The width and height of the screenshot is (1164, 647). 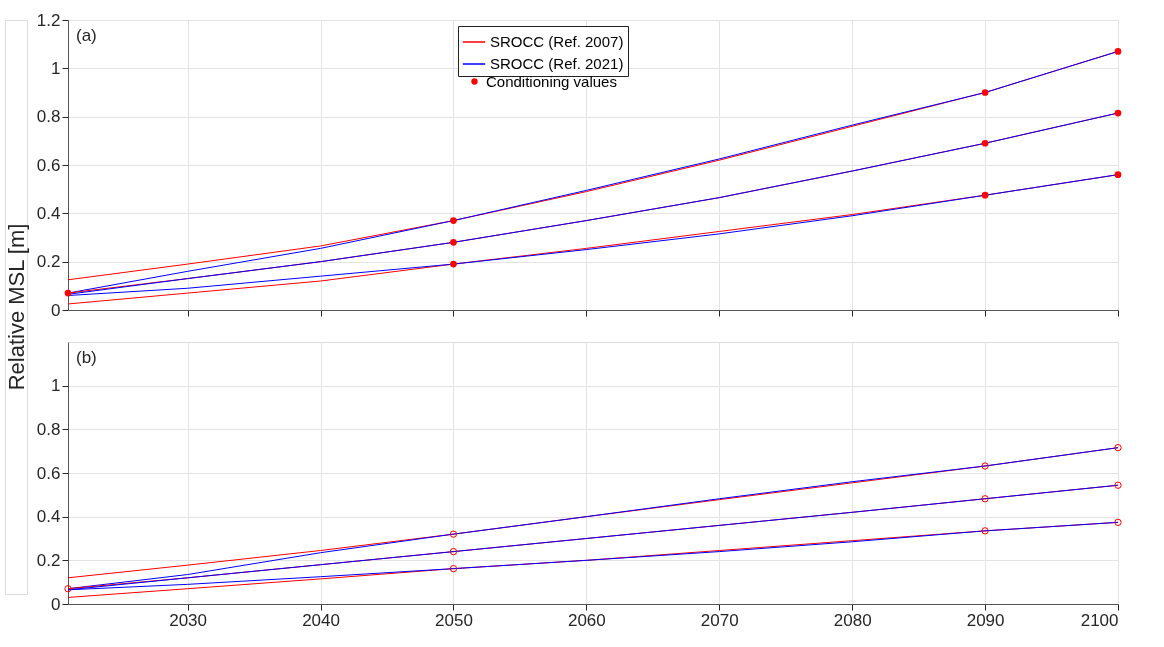 I want to click on x-tick-label: 2060, so click(x=586, y=620).